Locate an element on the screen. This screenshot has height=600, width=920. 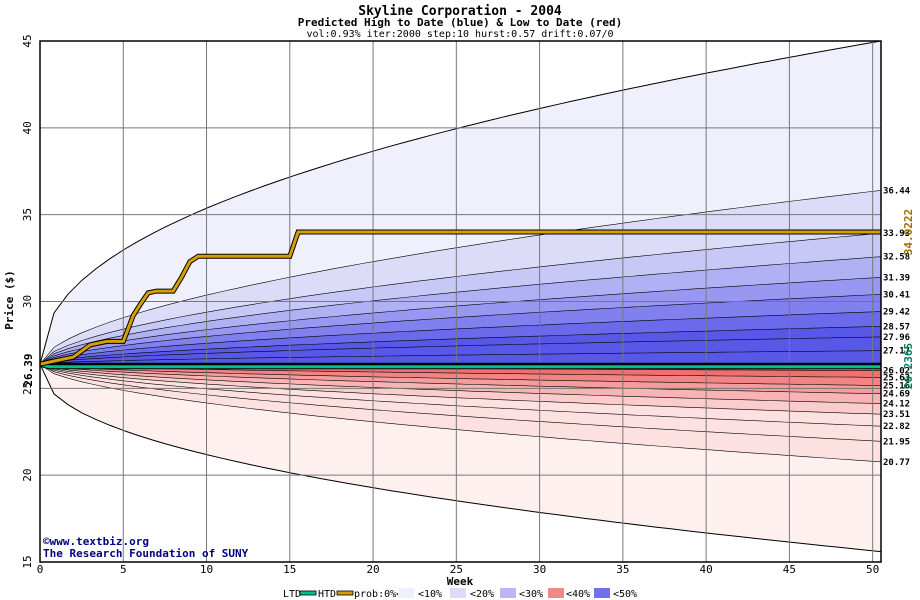
x-tick-label: 15 is located at coordinates (289, 569).